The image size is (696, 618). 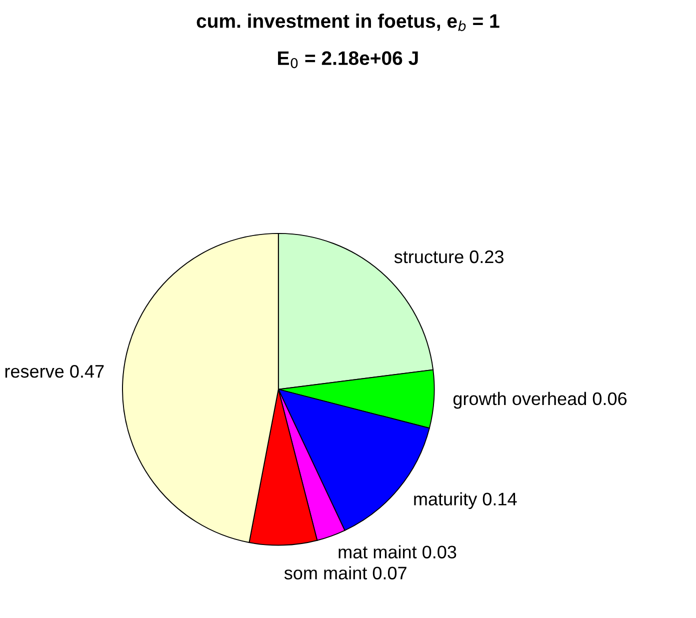 I want to click on slice-label: reserve 0.47, so click(x=54, y=371).